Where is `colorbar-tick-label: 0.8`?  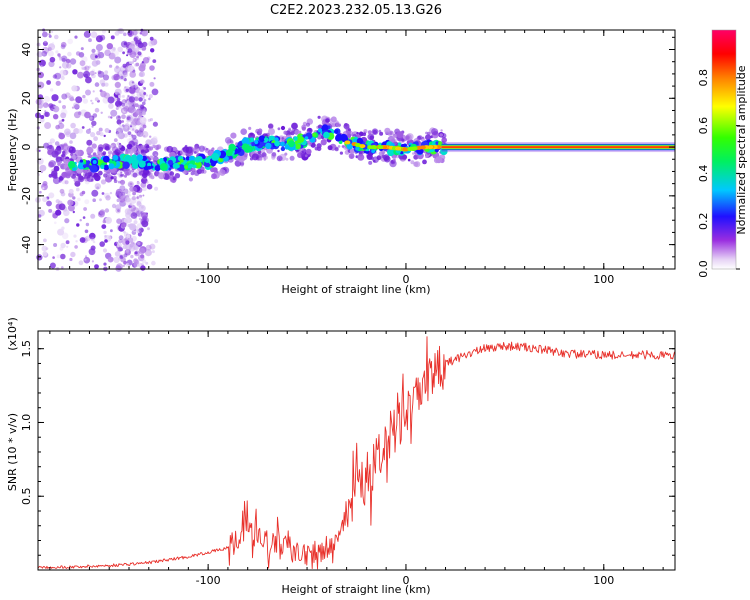
colorbar-tick-label: 0.8 is located at coordinates (703, 78).